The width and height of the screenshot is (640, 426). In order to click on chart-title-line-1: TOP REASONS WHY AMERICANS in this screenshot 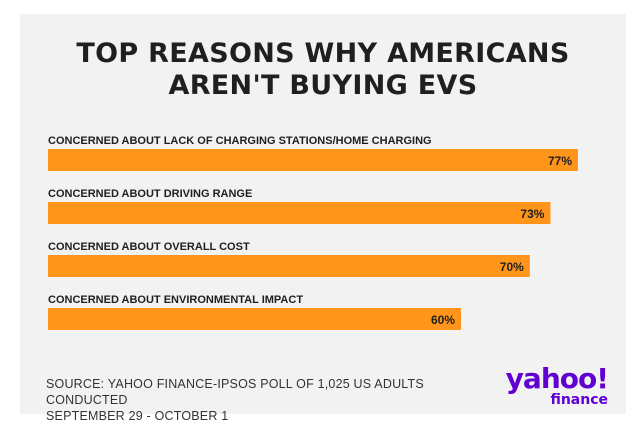, I will do `click(323, 53)`.